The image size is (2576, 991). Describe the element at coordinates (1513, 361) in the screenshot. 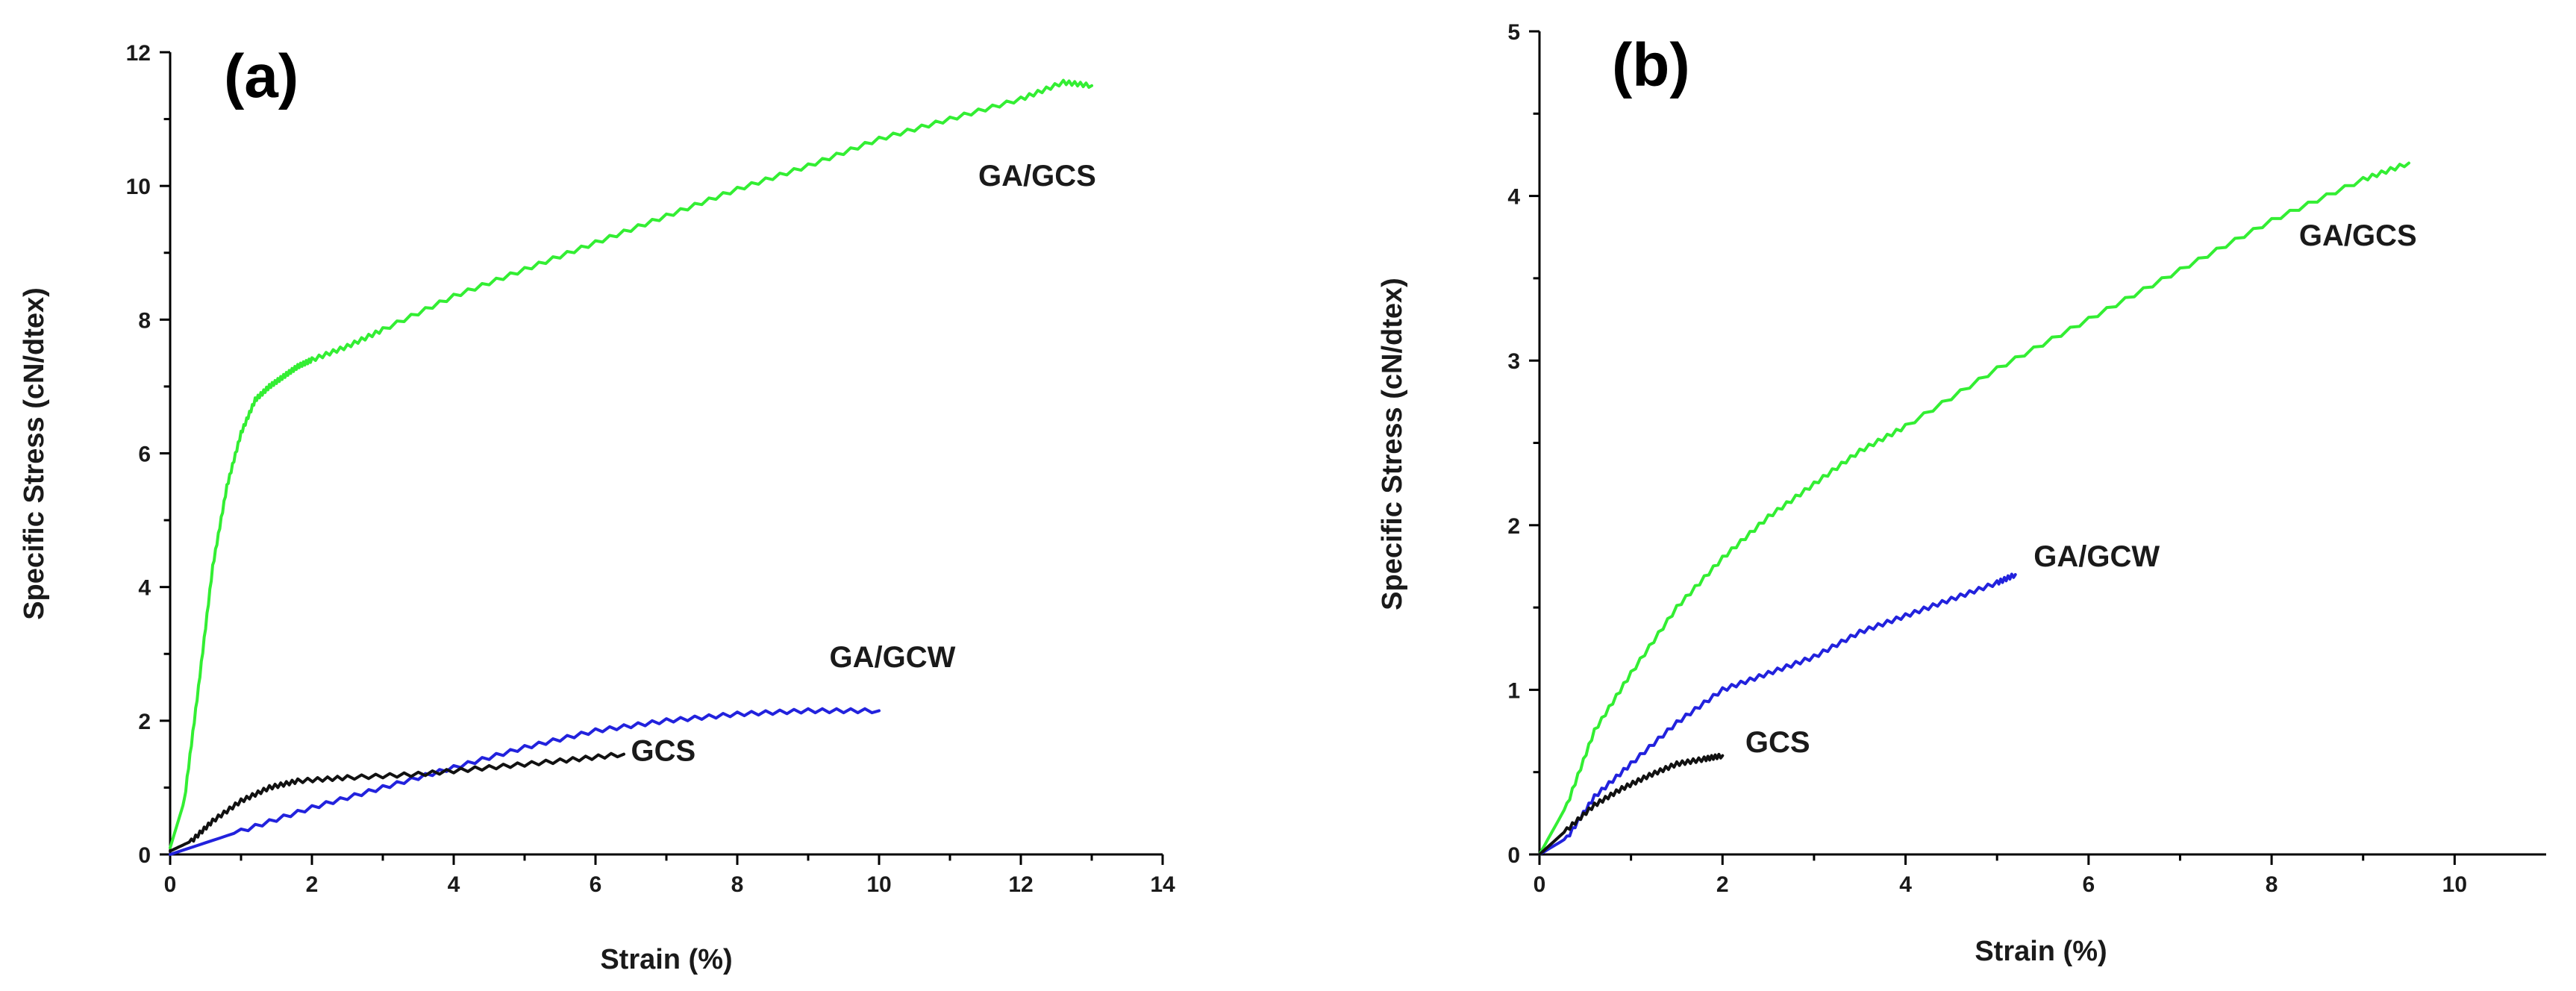

I see `y-tick-label: 3` at that location.